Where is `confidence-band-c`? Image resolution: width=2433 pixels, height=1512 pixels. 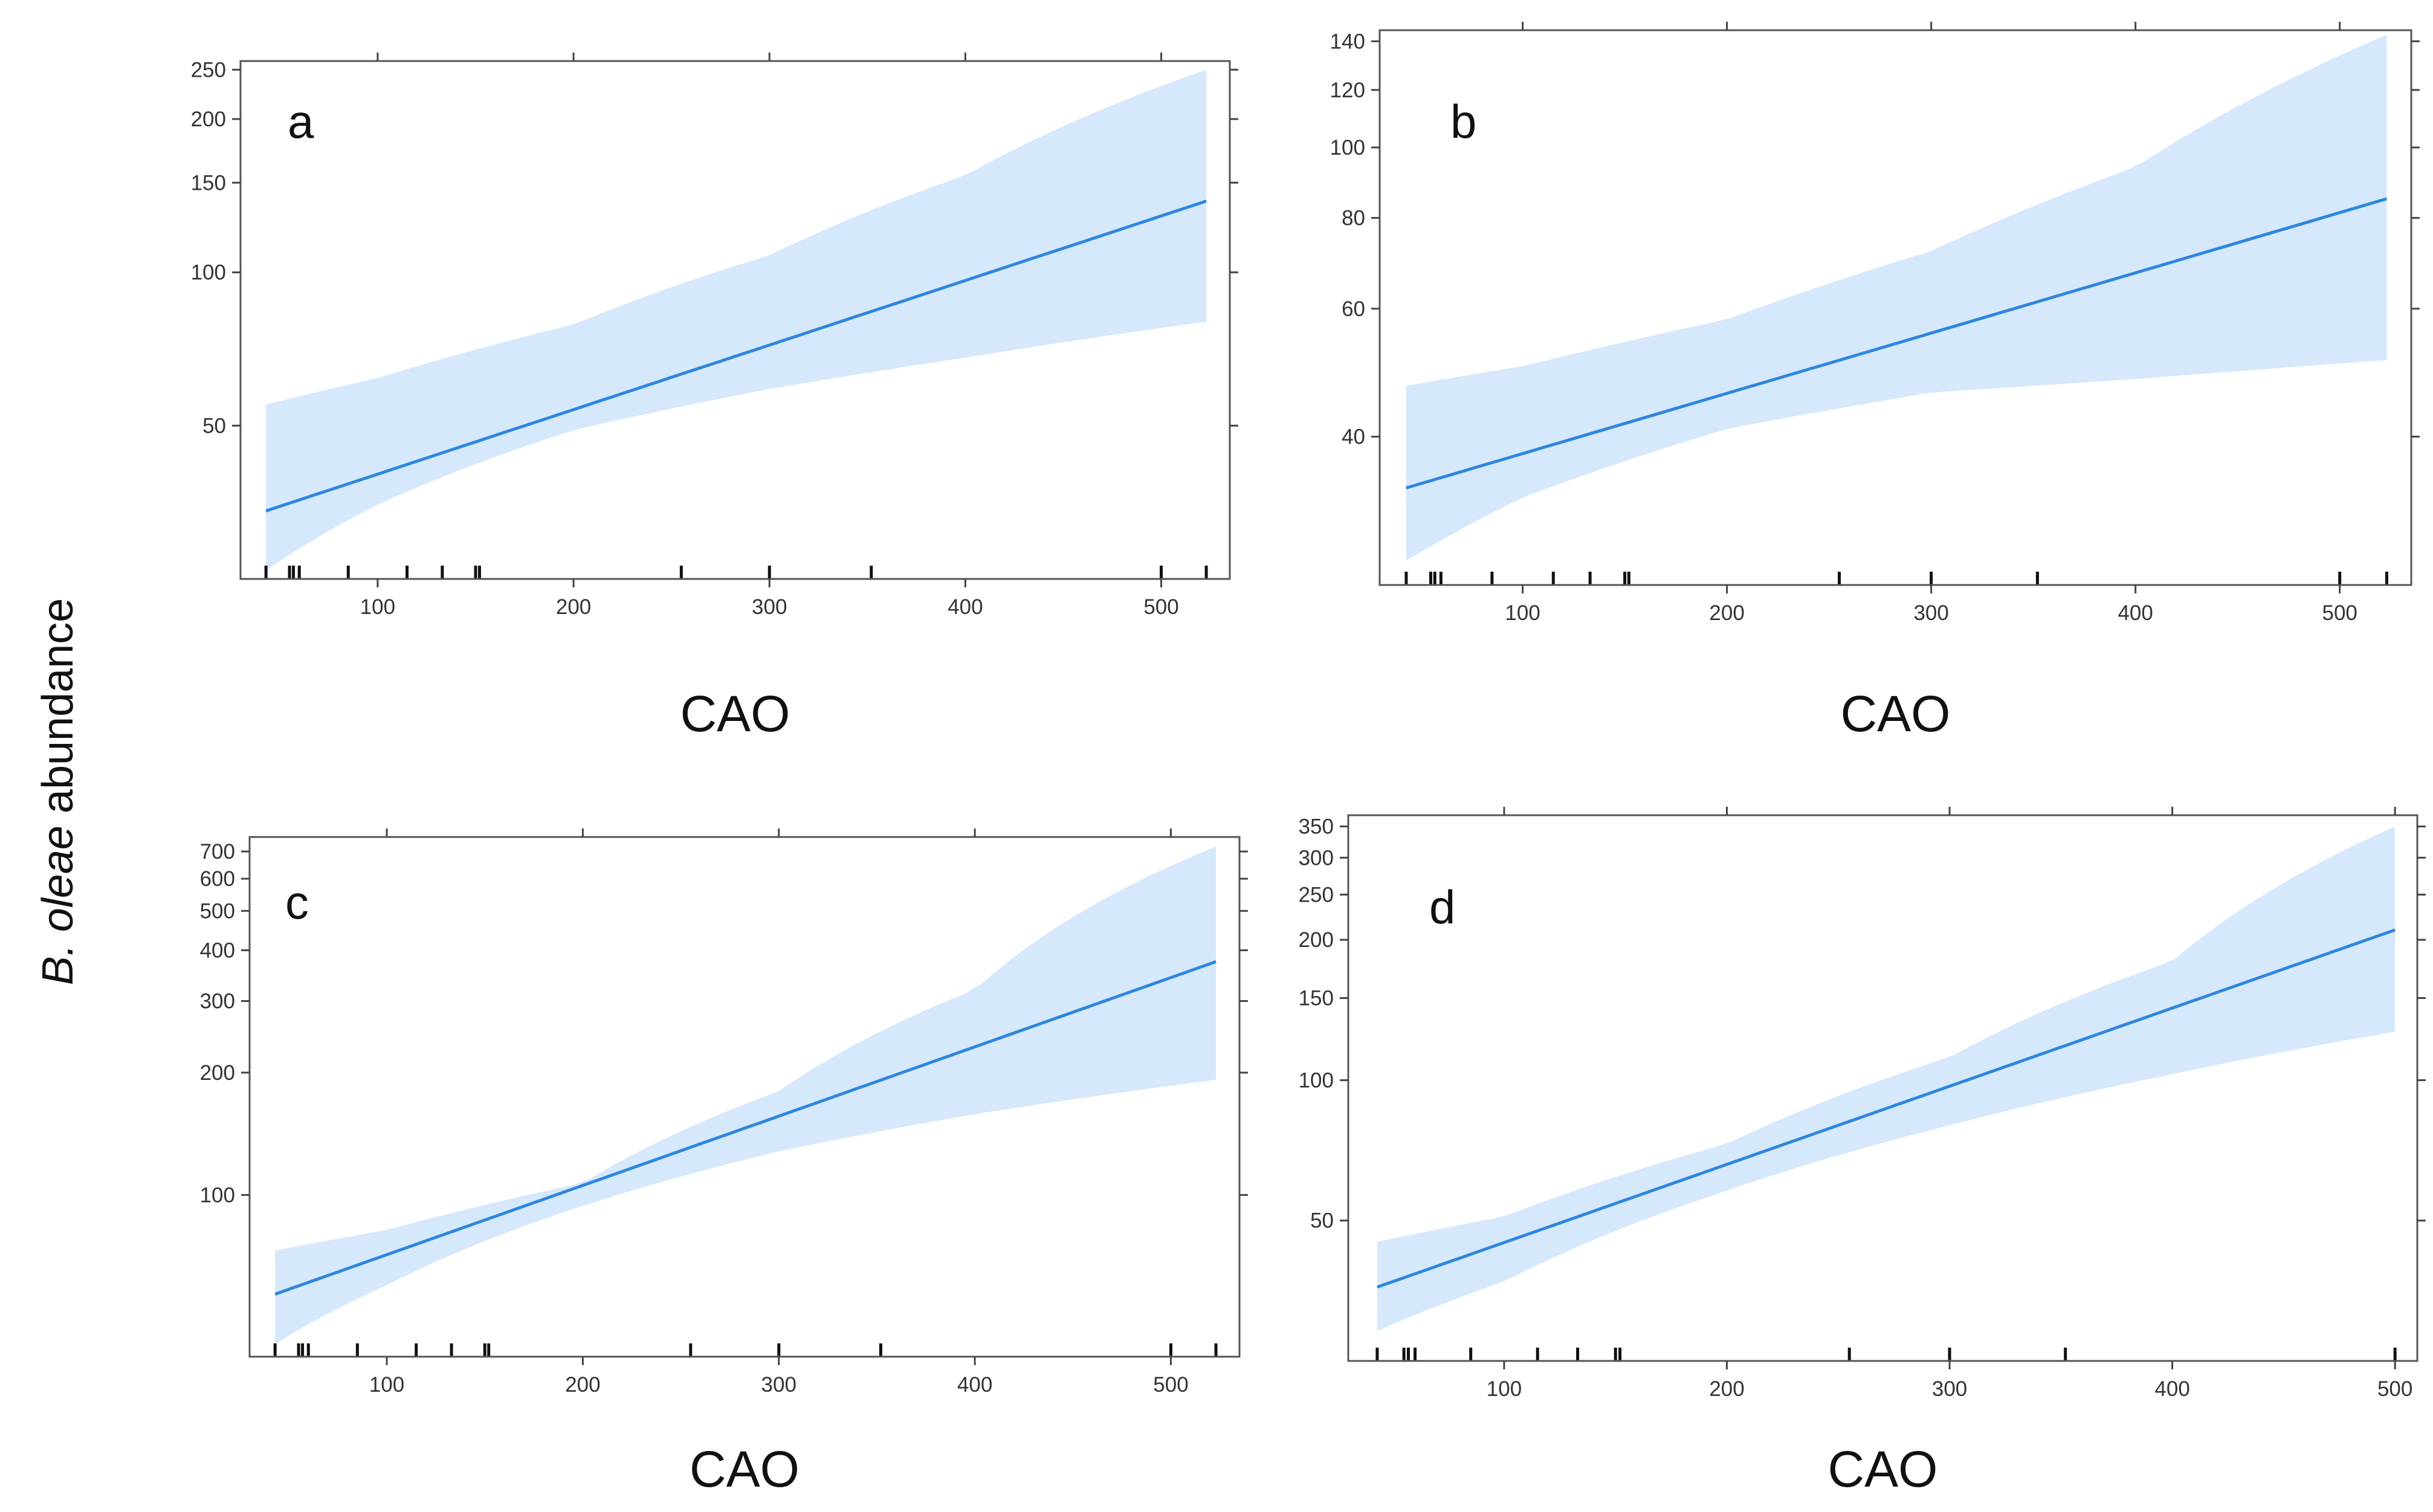
confidence-band-c is located at coordinates (745, 1095).